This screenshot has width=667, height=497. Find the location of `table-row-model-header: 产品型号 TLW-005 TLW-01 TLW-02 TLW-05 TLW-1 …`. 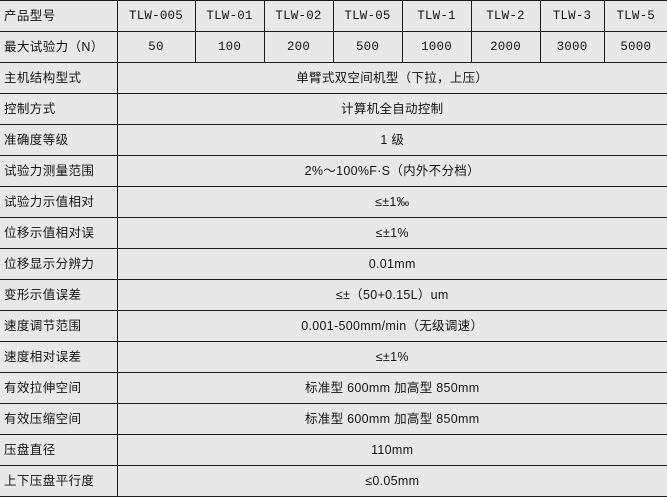

table-row-model-header: 产品型号 TLW-005 TLW-01 TLW-02 TLW-05 TLW-1 … is located at coordinates (333, 16).